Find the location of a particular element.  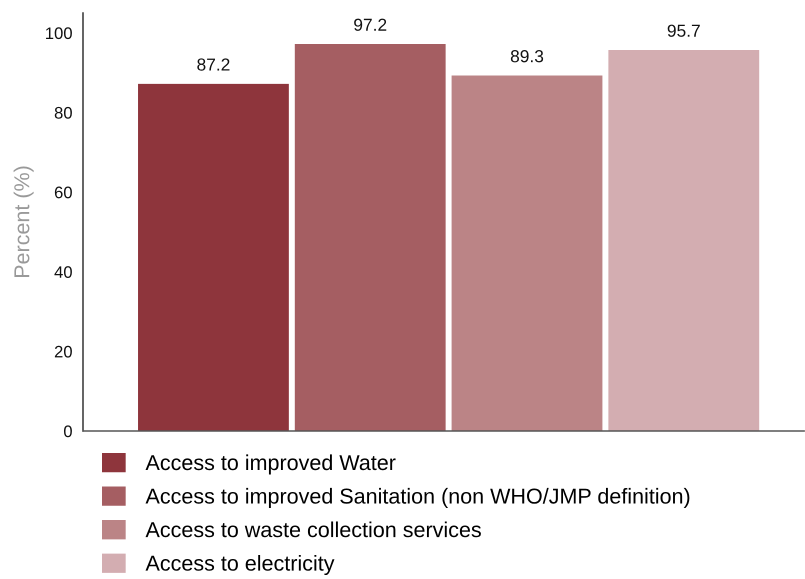

legend-label: Access to electricity is located at coordinates (240, 565).